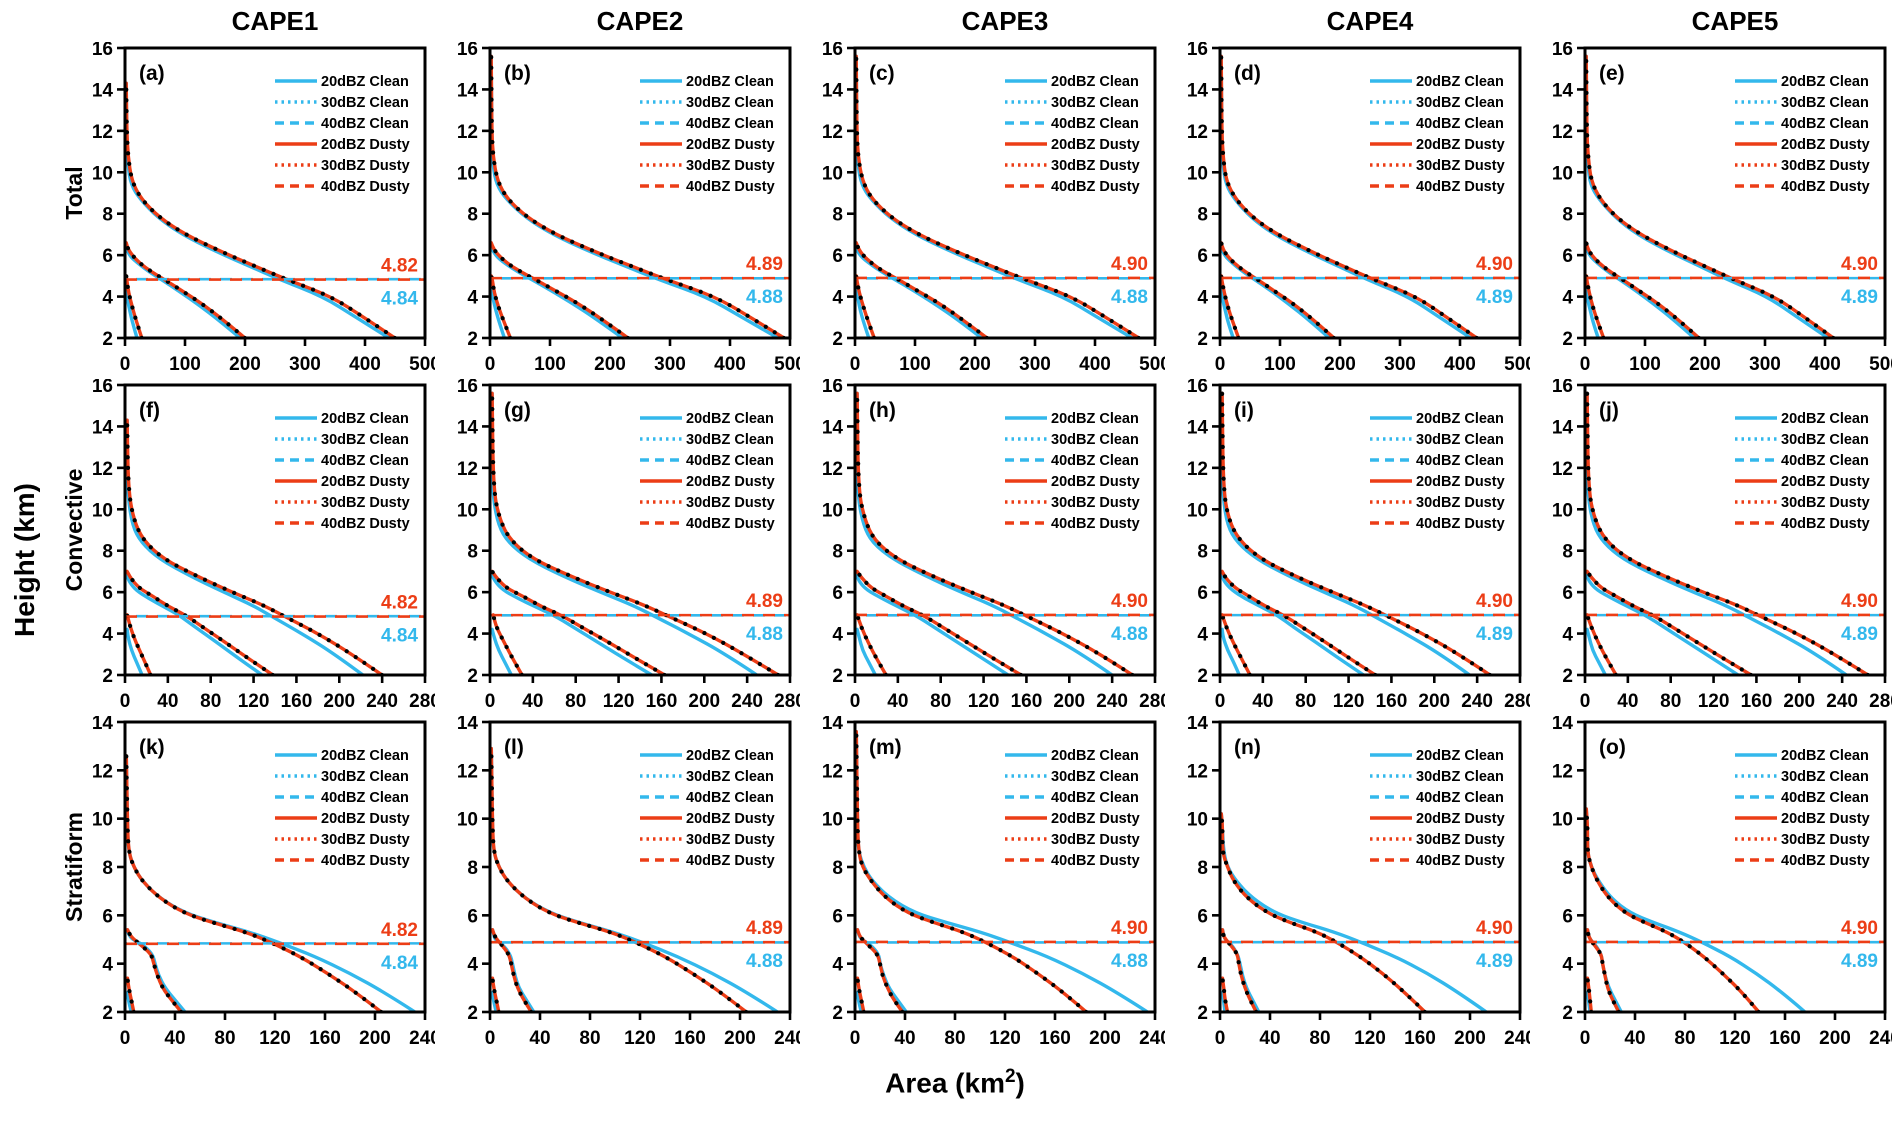  What do you see at coordinates (764, 928) in the screenshot?
I see `melting-value-dusty: 4.89` at bounding box center [764, 928].